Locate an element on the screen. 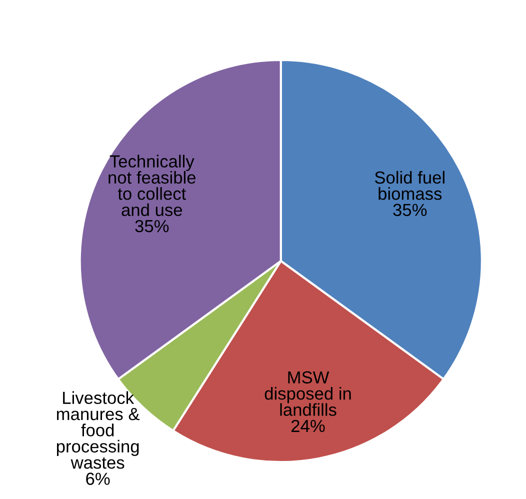 This screenshot has width=526, height=499. slice-label: Livestock manures & food processing wastes is located at coordinates (98, 430).